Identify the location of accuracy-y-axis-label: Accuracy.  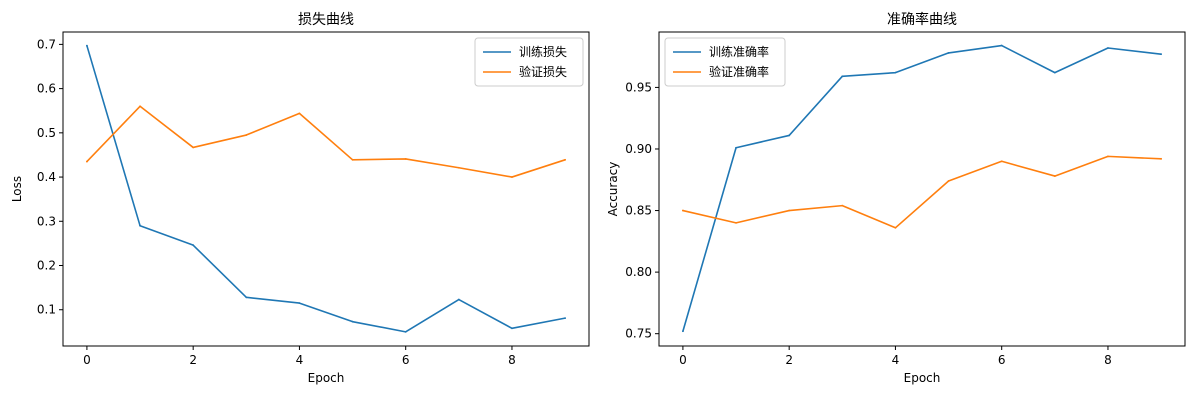
(613, 189).